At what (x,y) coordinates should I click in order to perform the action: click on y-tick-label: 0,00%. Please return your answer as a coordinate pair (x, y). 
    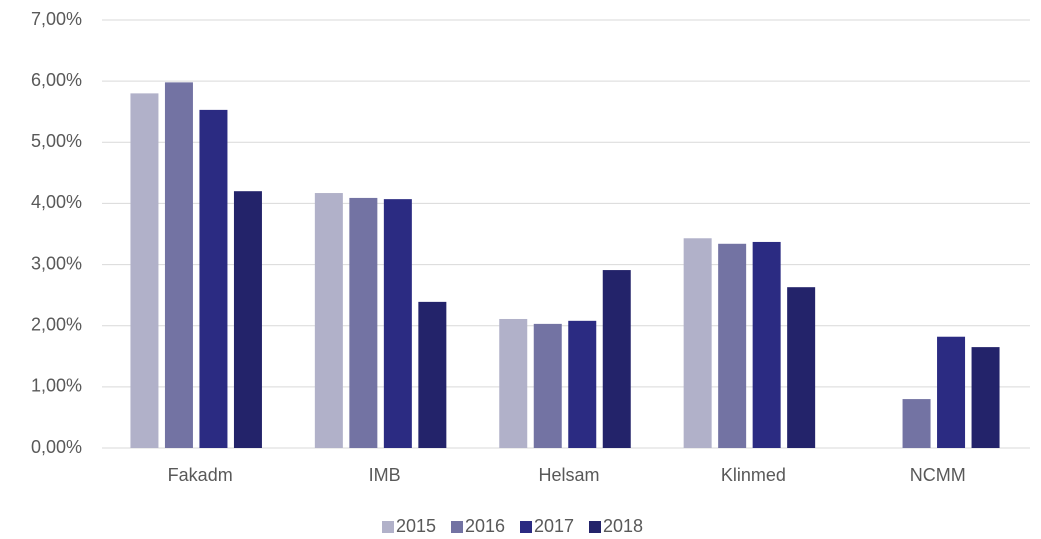
    Looking at the image, I should click on (56, 447).